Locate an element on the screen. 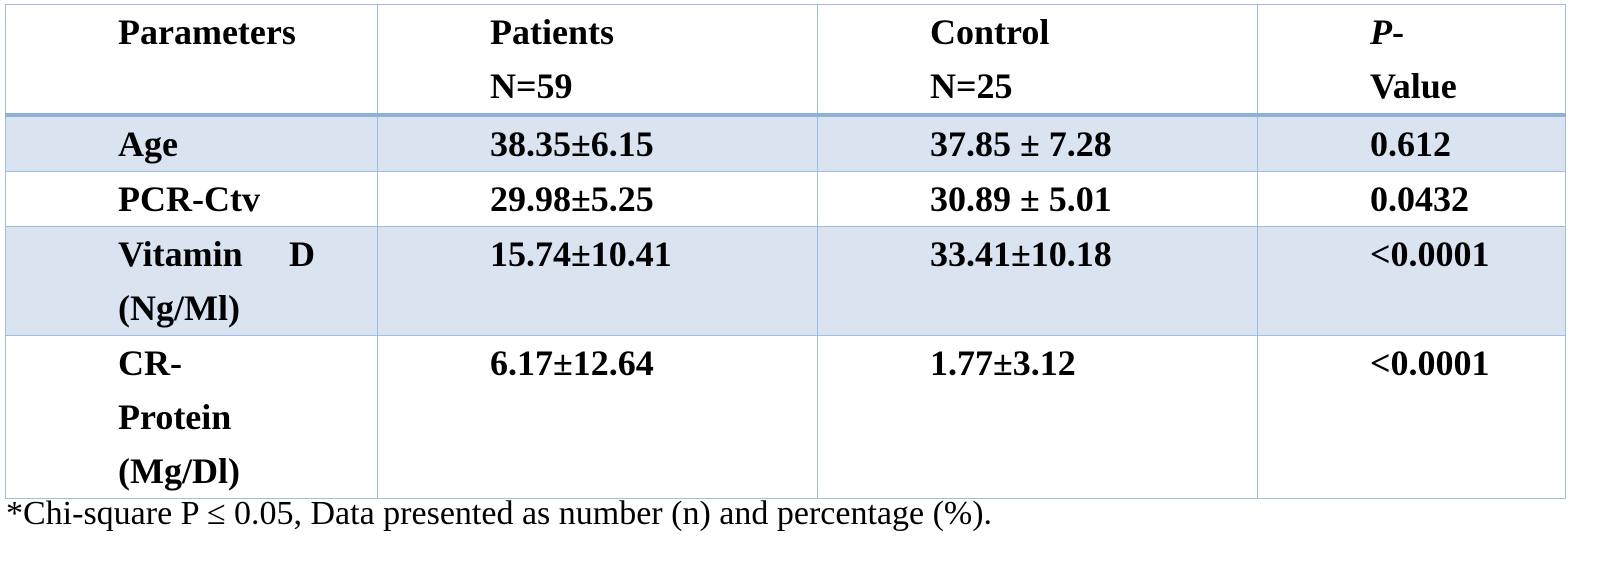  cell-parameter: Vitamin D (Ng/Ml) is located at coordinates (191, 281).